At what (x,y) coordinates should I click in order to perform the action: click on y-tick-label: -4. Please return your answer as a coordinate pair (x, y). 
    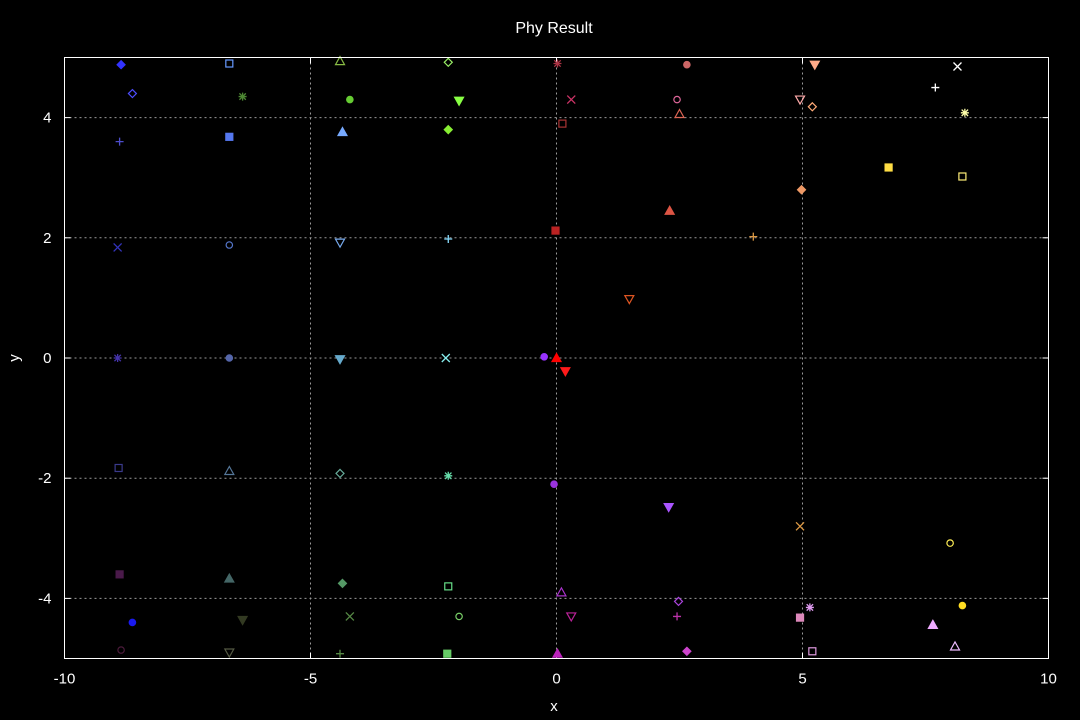
    Looking at the image, I should click on (44, 598).